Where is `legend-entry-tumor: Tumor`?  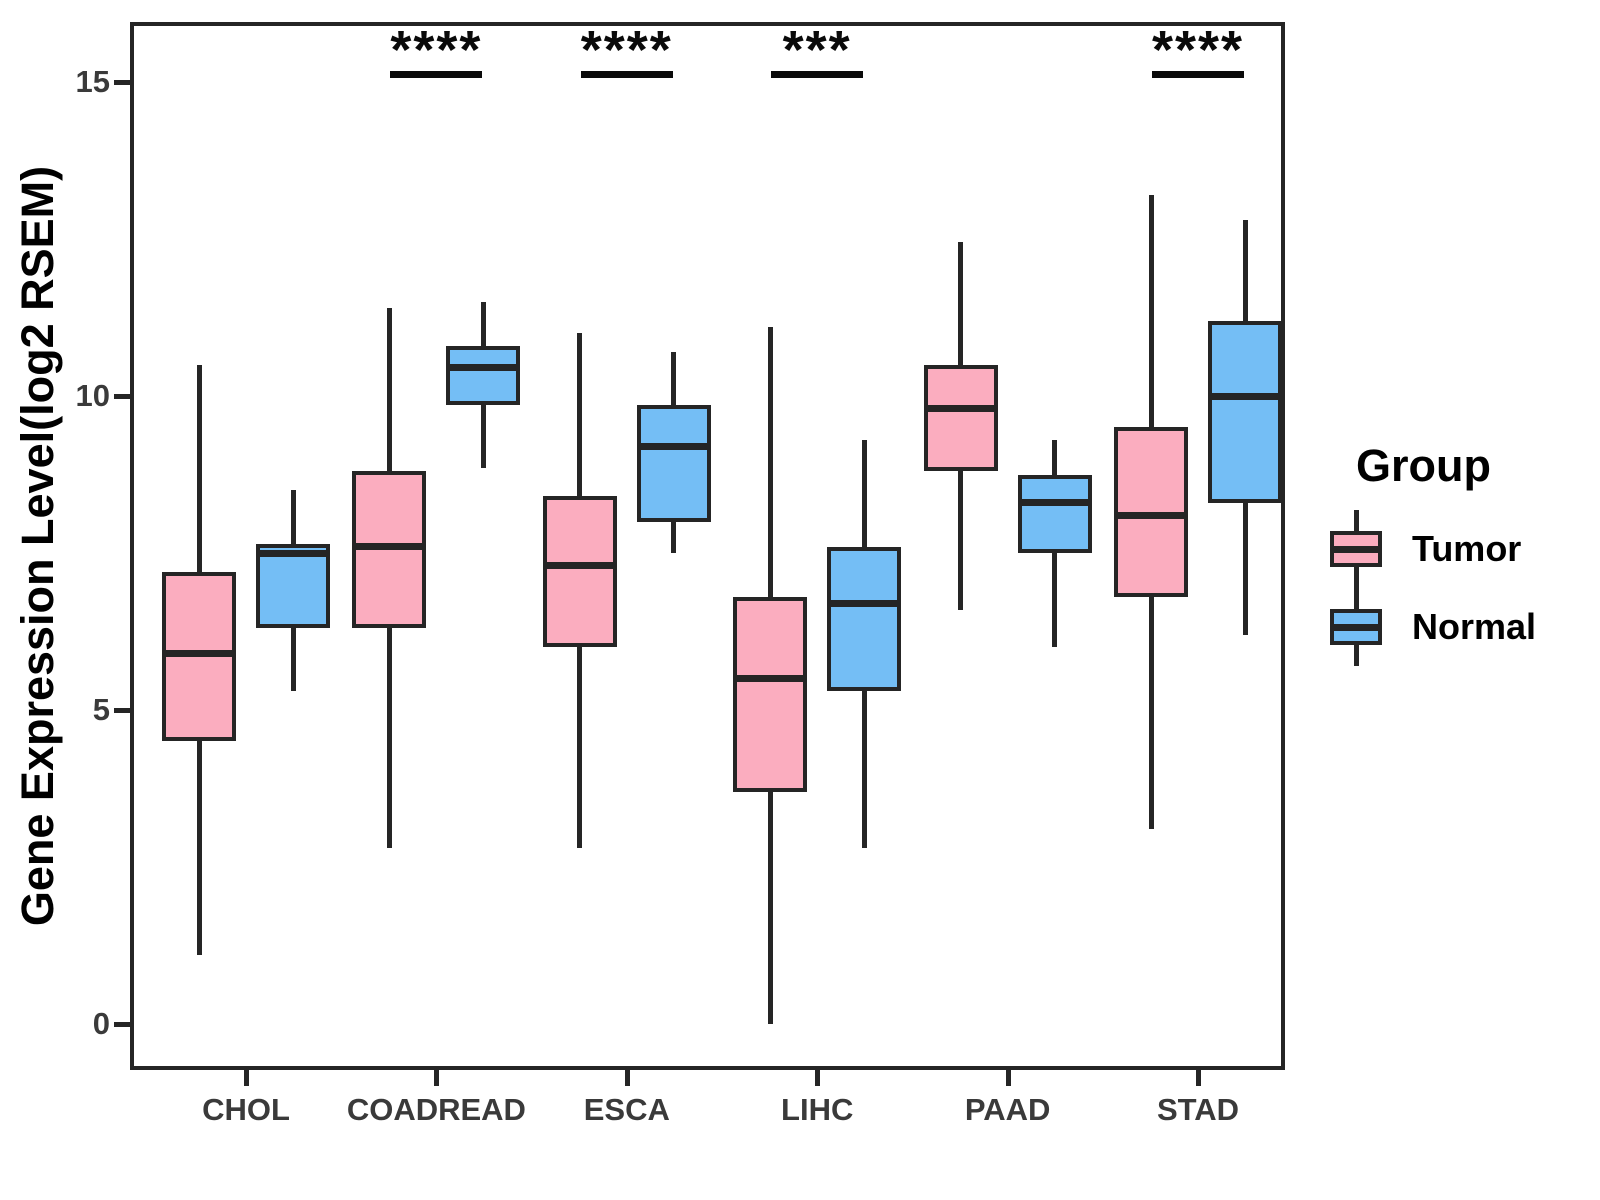 legend-entry-tumor: Tumor is located at coordinates (1465, 549).